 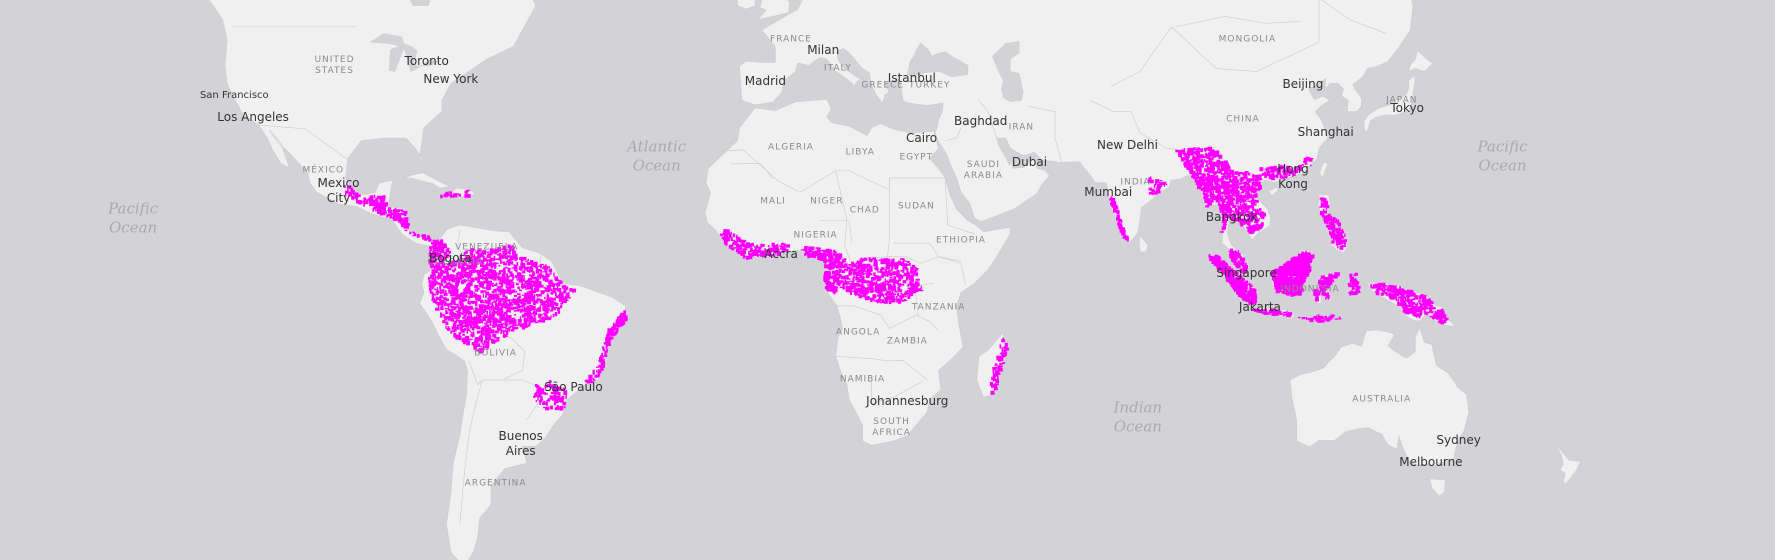 I want to click on forest-extent-sulawesi, so click(x=1326, y=287).